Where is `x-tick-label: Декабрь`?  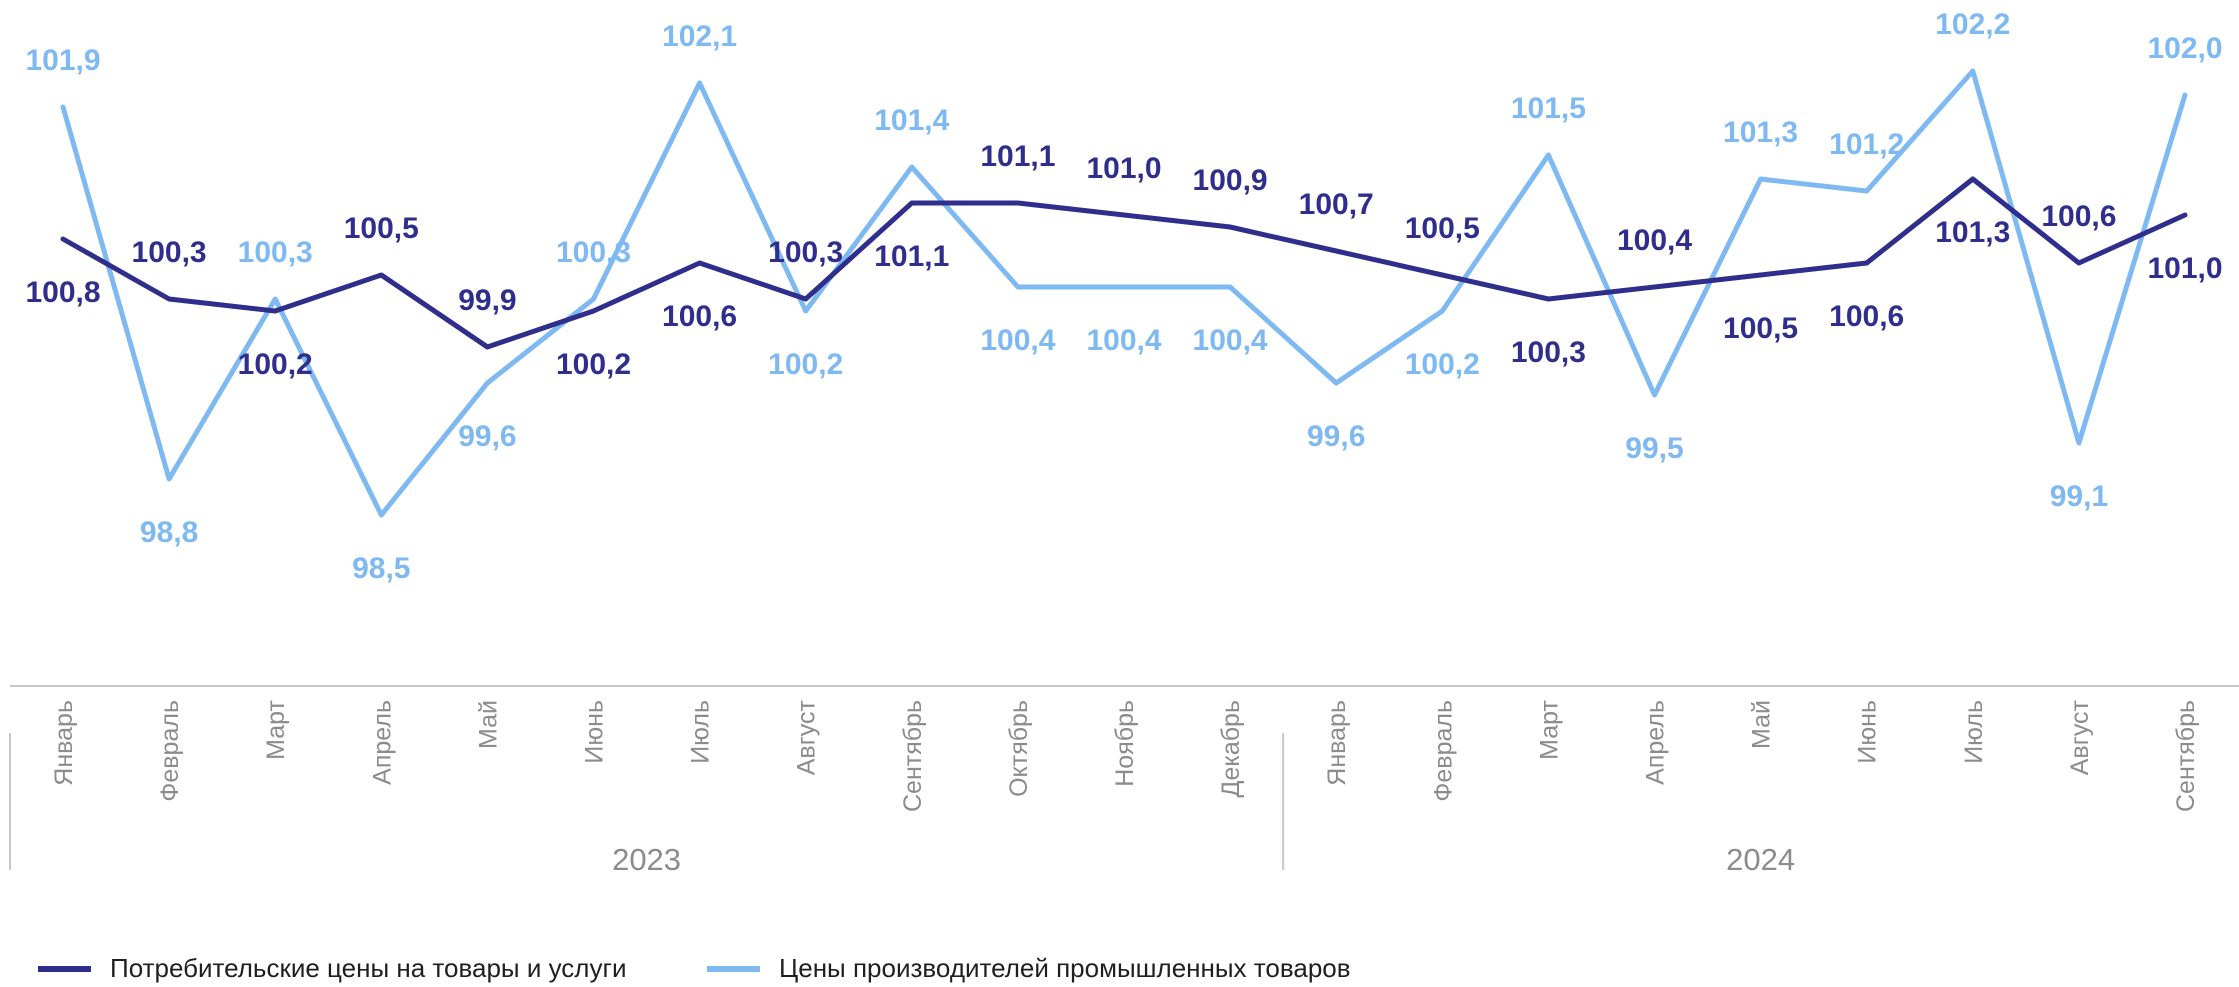
x-tick-label: Декабрь is located at coordinates (1231, 748).